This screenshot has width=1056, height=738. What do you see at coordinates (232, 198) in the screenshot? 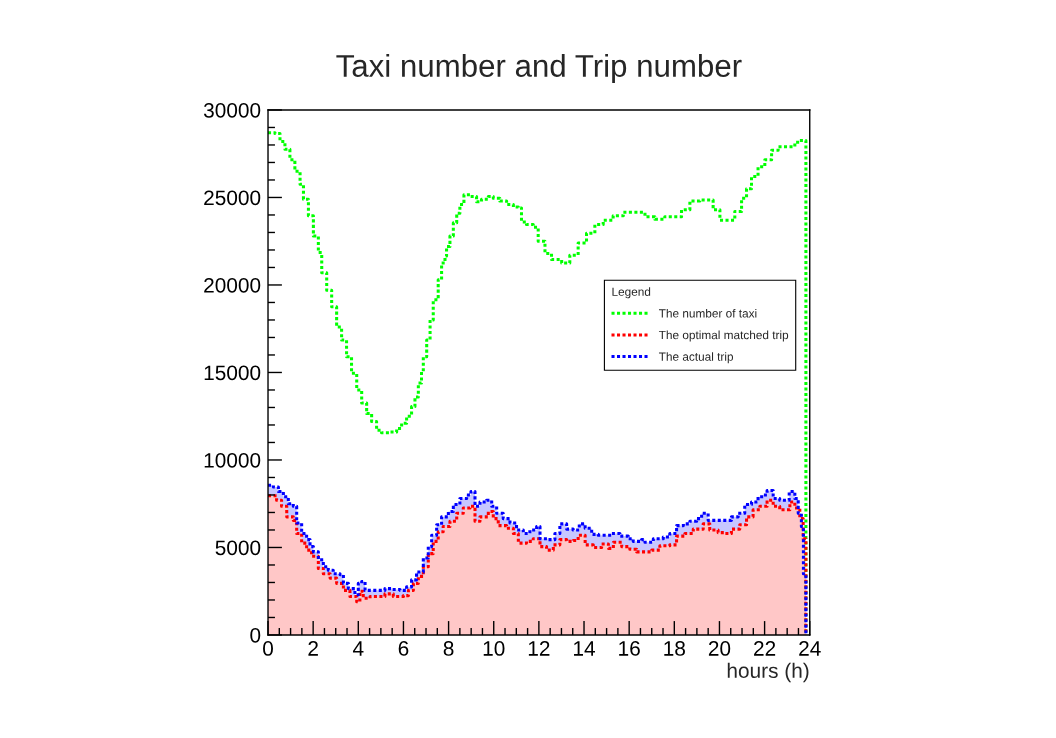
I see `y-tick-label: 25000` at bounding box center [232, 198].